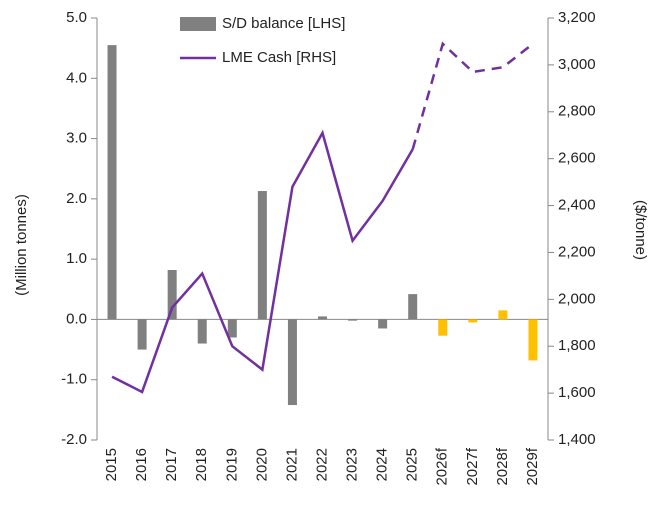 This screenshot has width=654, height=510. Describe the element at coordinates (283, 23) in the screenshot. I see `legend-label: S/D balance [LHS]` at that location.